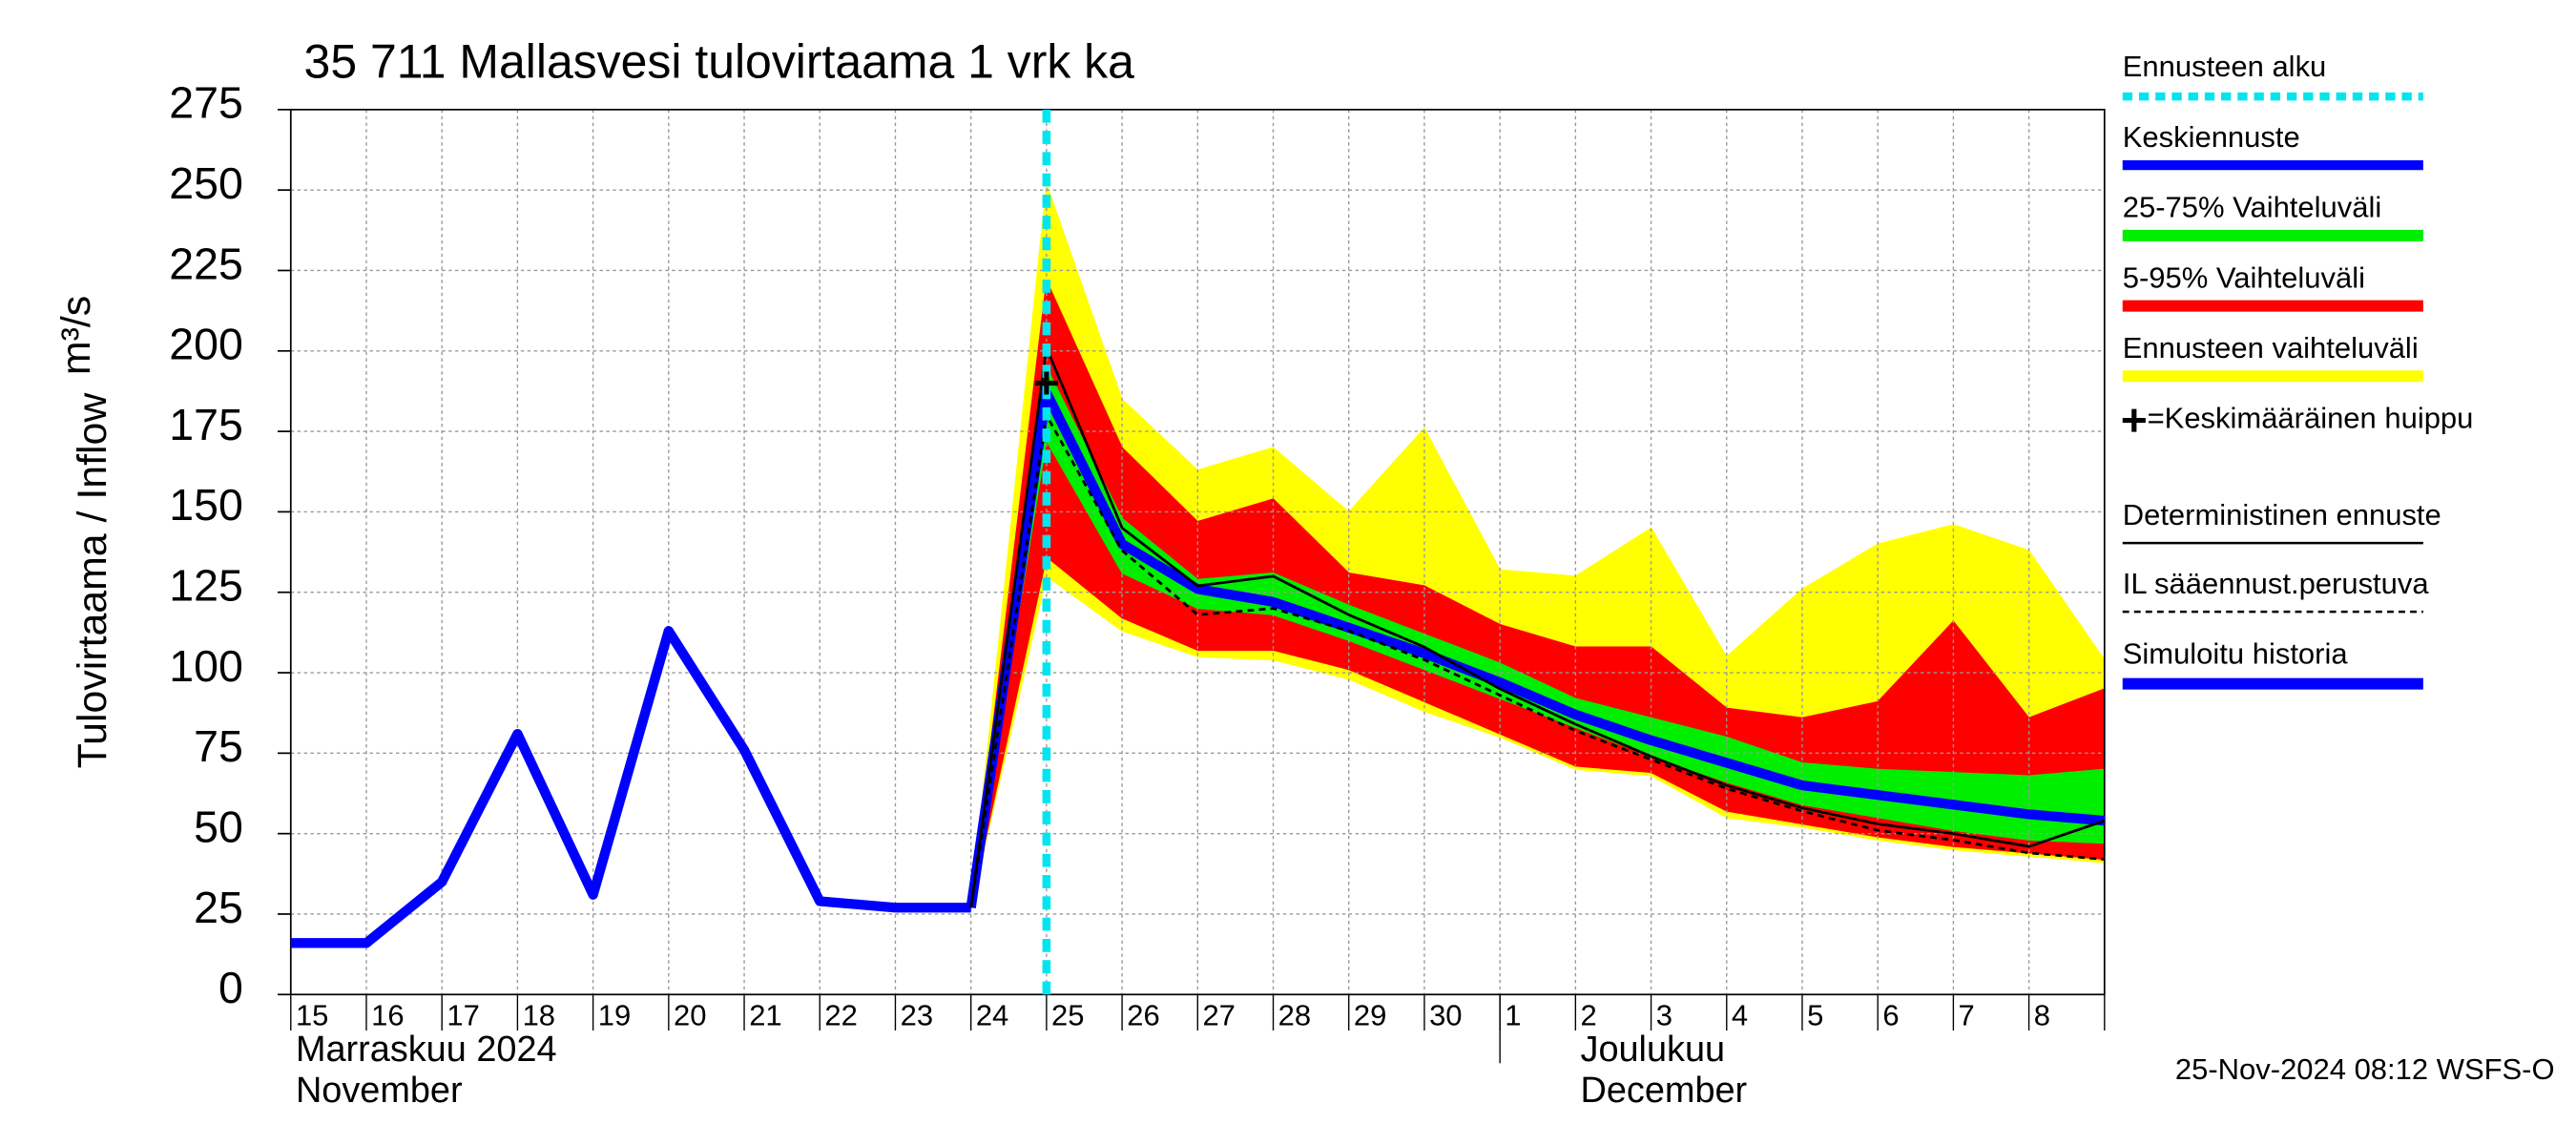 The image size is (2576, 1145). I want to click on legend-band: Ennusteen vaihteluväli, so click(2271, 348).